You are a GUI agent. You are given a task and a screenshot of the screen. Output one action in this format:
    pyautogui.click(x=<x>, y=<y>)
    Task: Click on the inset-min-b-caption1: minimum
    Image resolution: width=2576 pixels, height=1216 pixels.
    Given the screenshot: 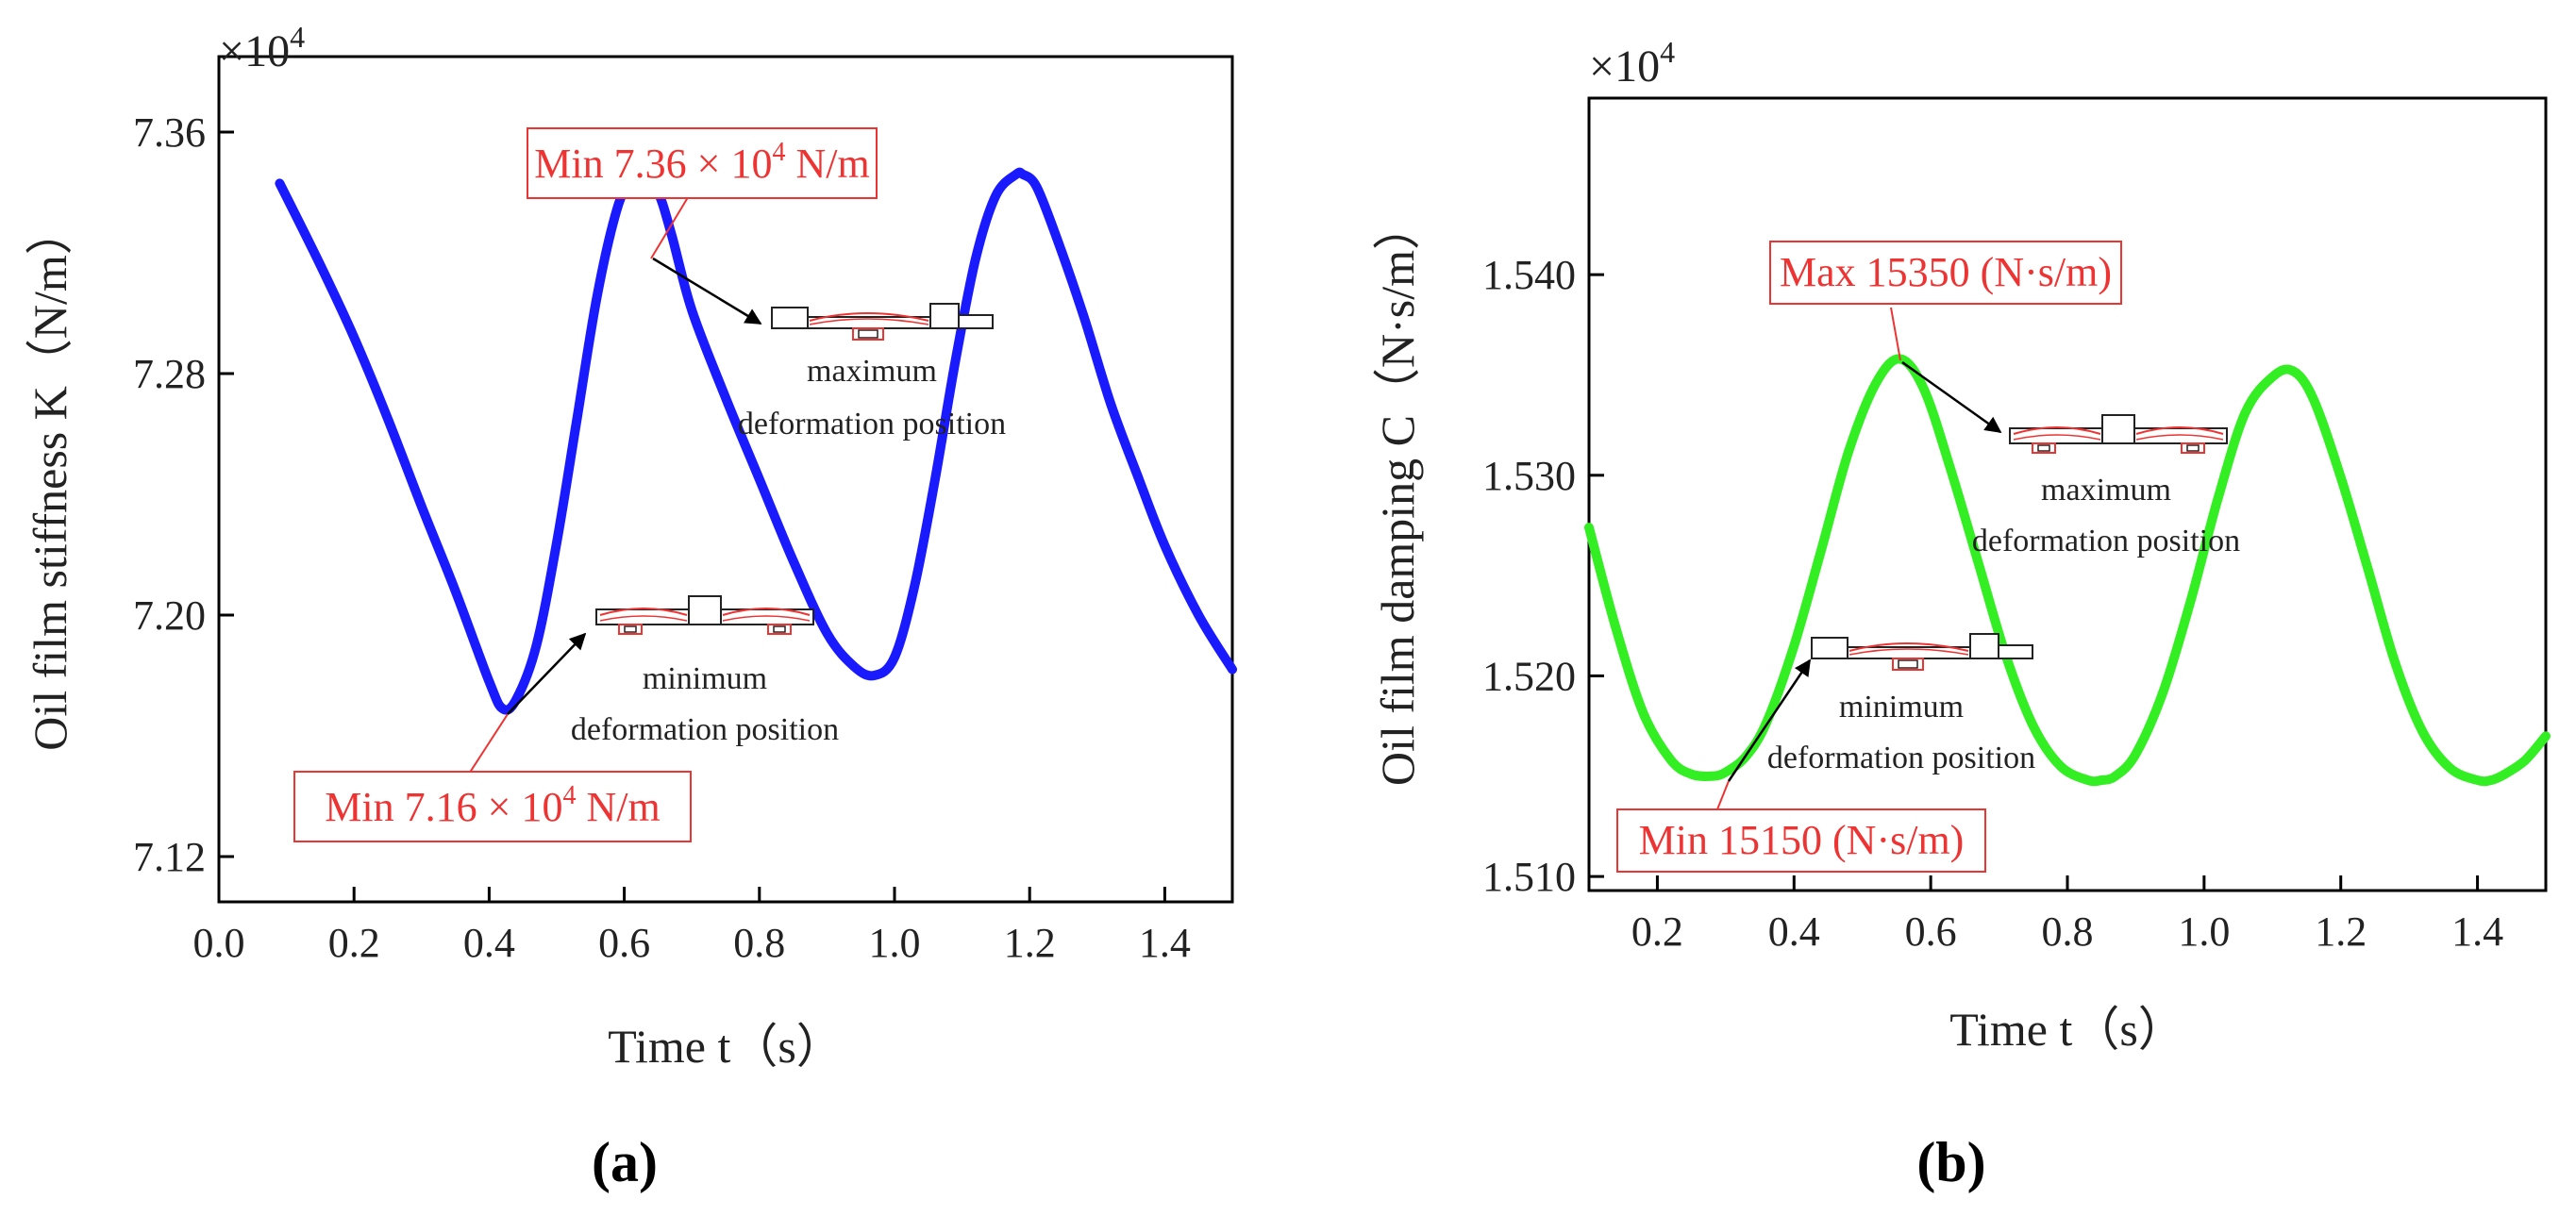 What is the action you would take?
    pyautogui.click(x=1901, y=707)
    